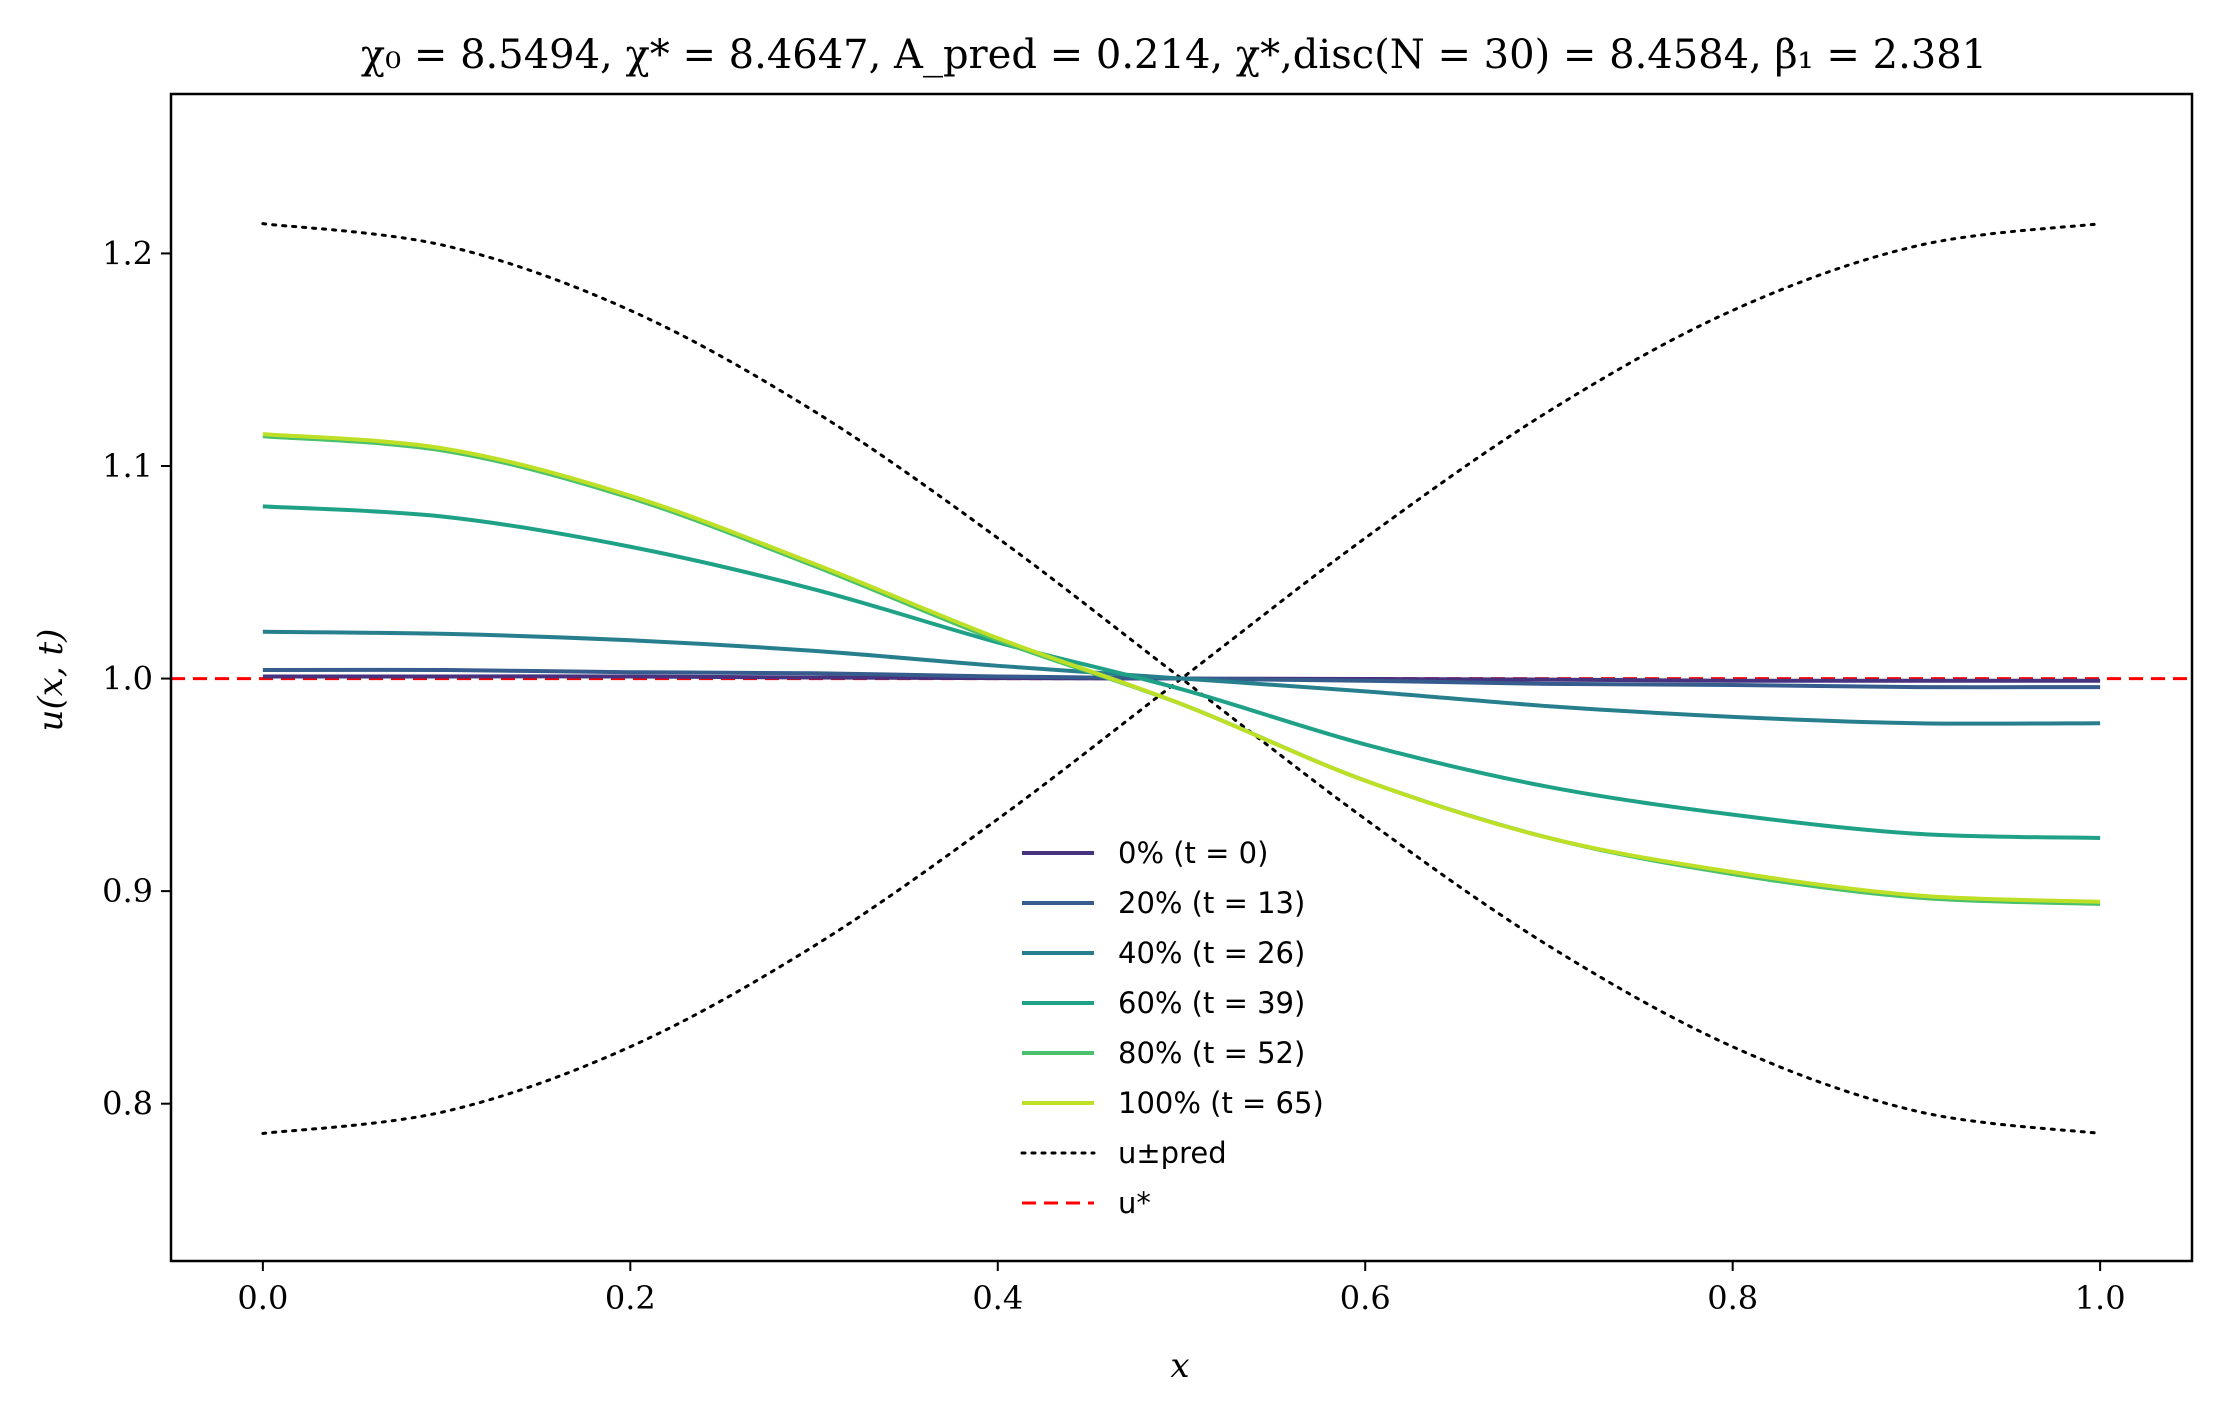 This screenshot has width=2220, height=1409. I want to click on y-axis-label: u(x, t), so click(51, 680).